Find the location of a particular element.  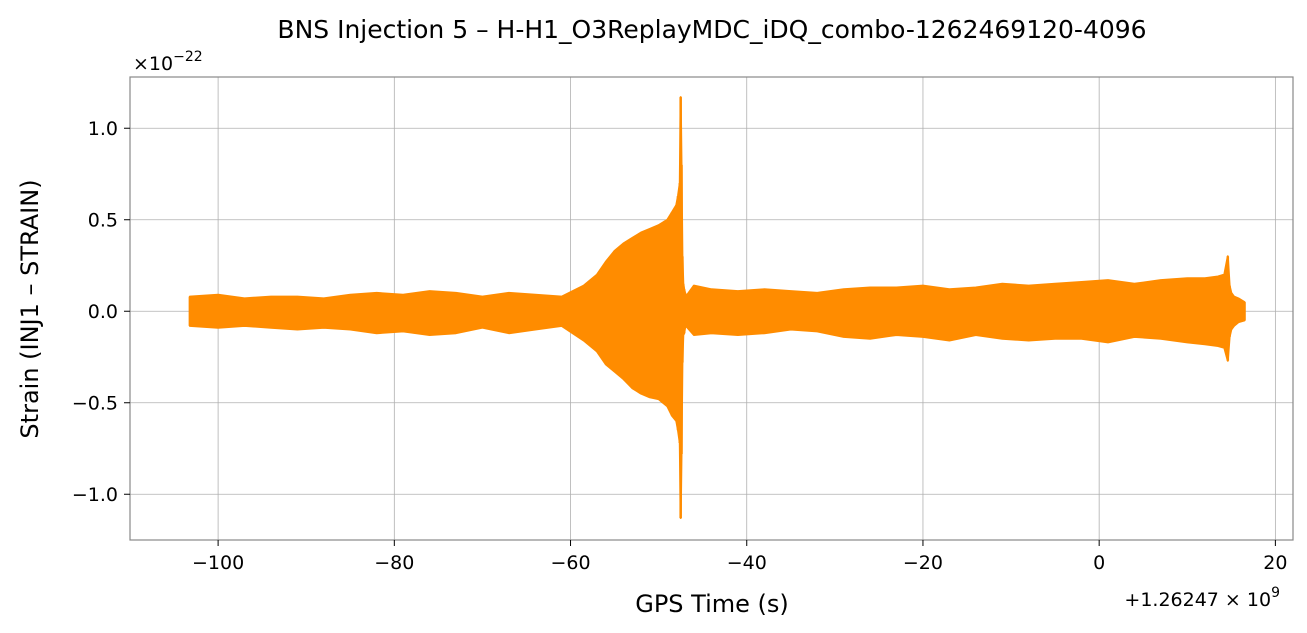

x-tick-label: 0 is located at coordinates (1099, 563).